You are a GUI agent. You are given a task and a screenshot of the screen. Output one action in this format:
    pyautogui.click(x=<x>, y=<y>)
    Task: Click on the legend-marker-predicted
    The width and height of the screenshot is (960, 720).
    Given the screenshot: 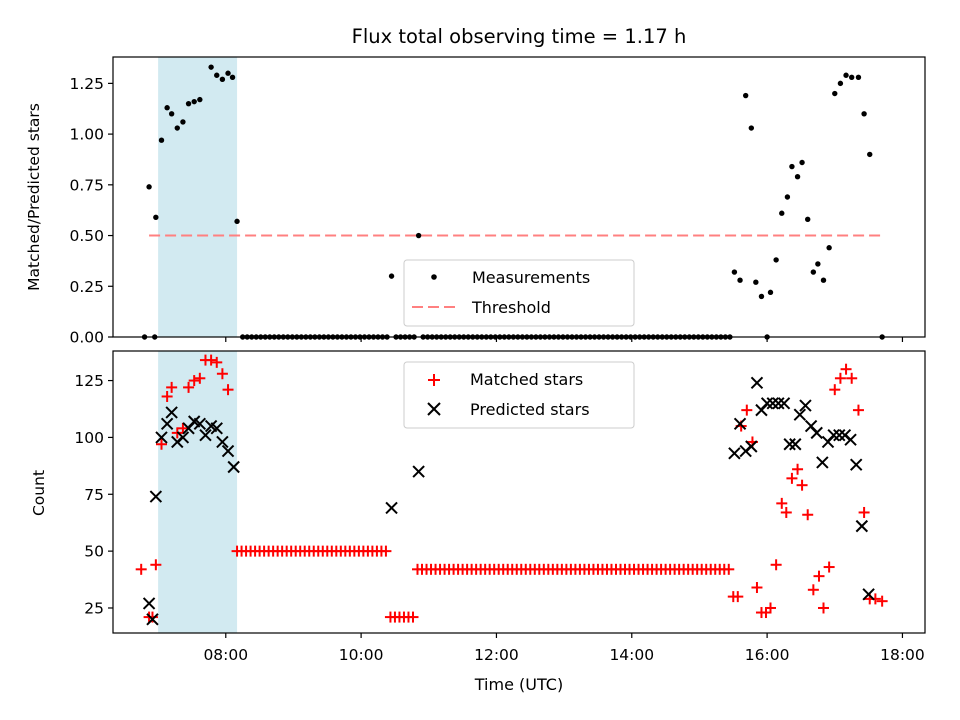 What is the action you would take?
    pyautogui.click(x=434, y=409)
    